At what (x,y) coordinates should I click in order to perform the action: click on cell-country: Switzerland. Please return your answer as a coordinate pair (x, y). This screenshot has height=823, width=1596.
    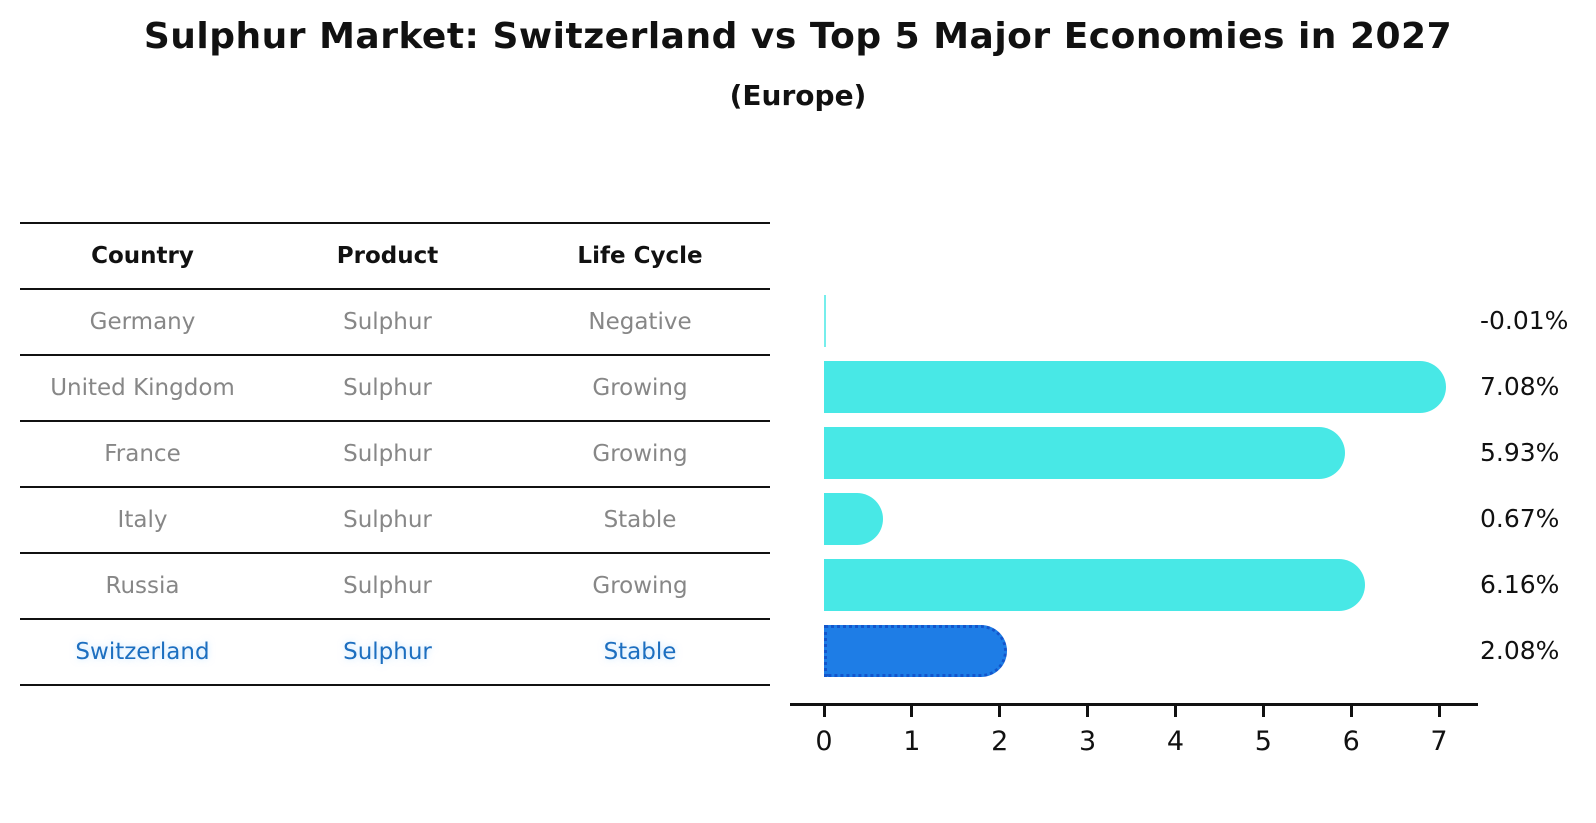
    Looking at the image, I should click on (142, 652).